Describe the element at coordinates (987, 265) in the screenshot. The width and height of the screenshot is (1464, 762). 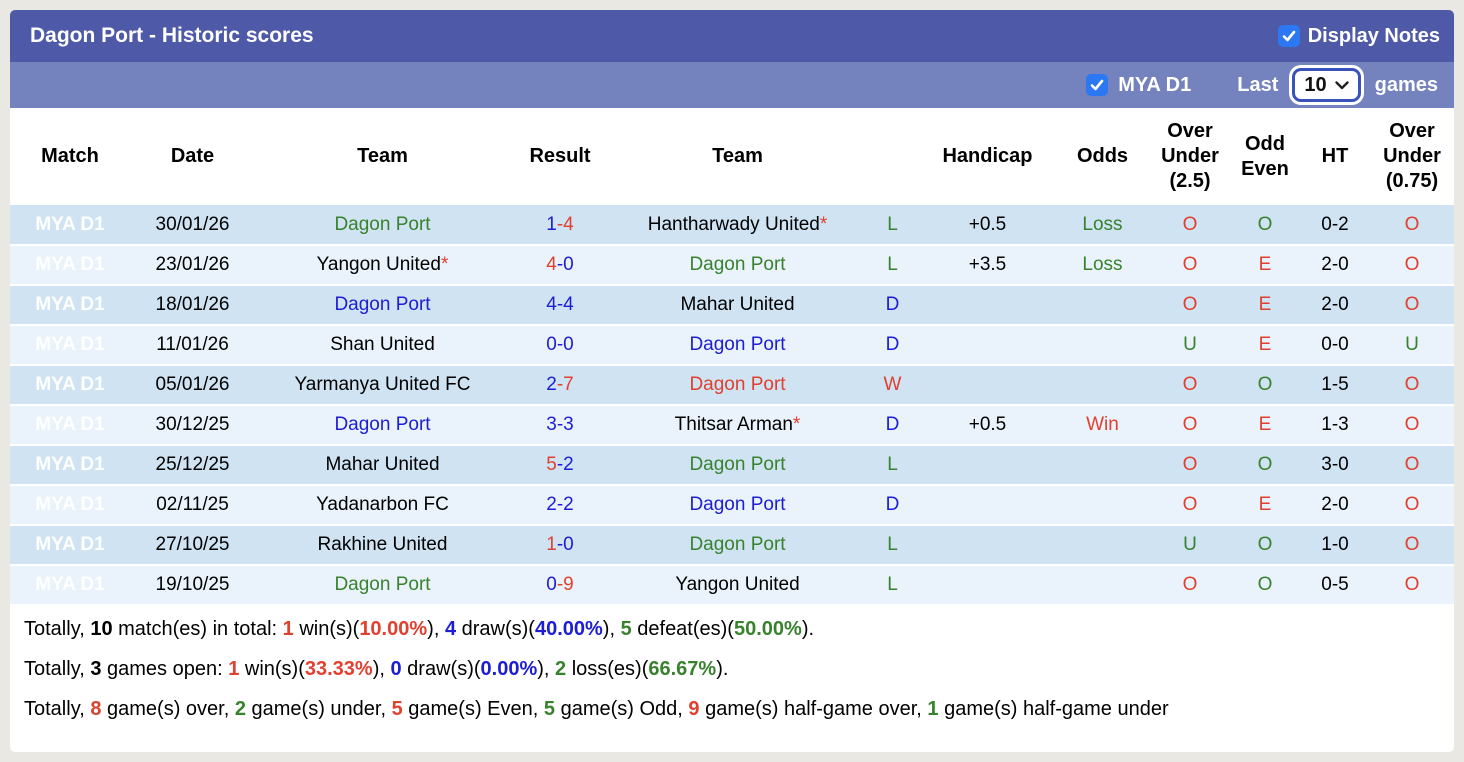
I see `handicap-cell: +3.5` at that location.